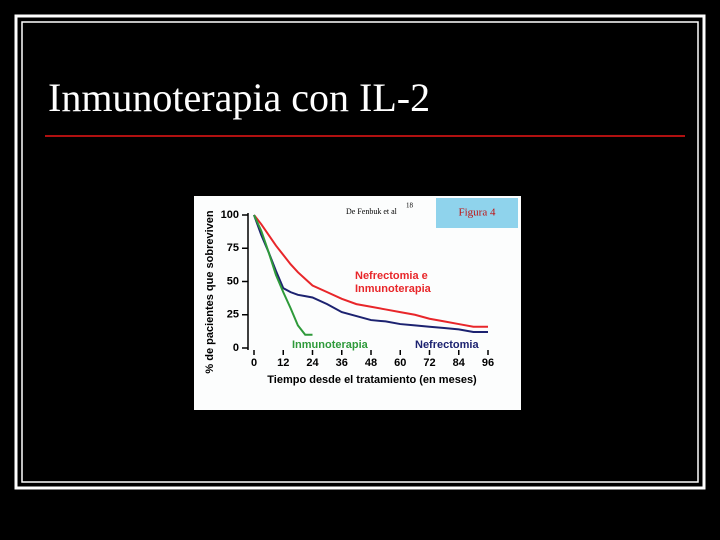 This screenshot has width=720, height=540. I want to click on source-ref: 18, so click(410, 206).